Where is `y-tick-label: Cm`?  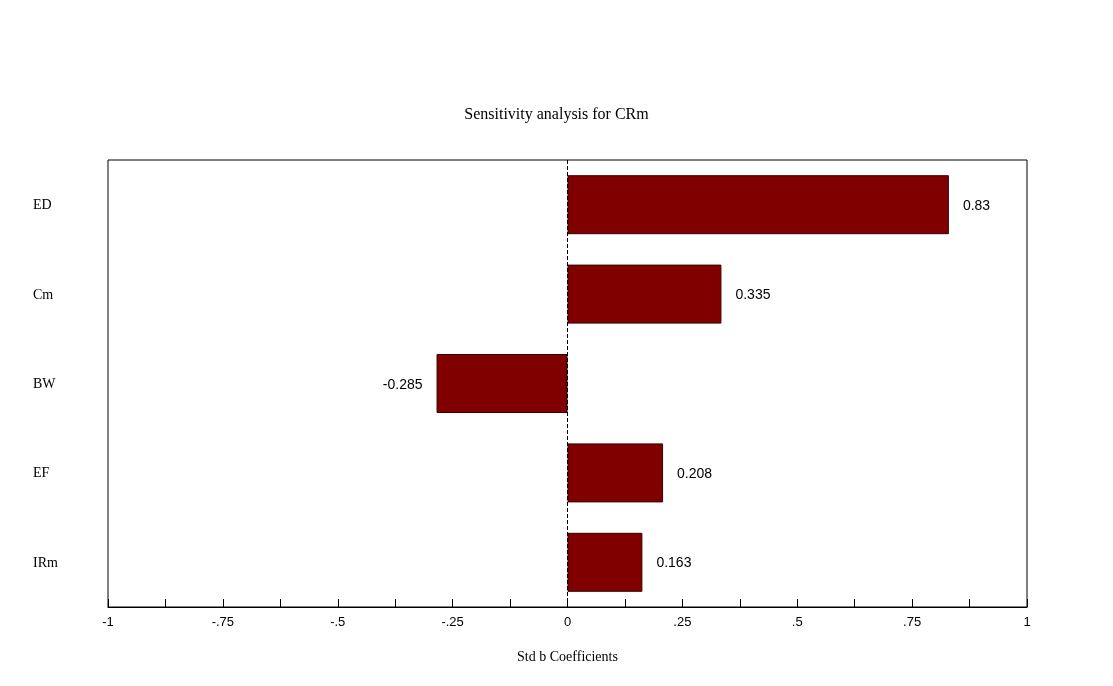 y-tick-label: Cm is located at coordinates (43, 294).